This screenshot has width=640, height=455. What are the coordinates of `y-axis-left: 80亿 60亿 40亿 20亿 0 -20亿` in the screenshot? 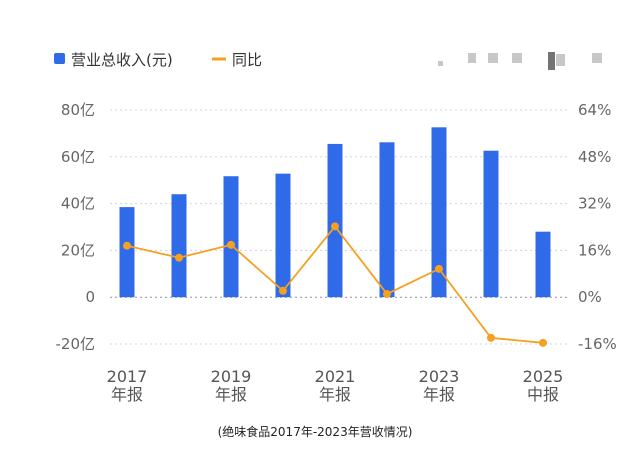 It's located at (76, 227).